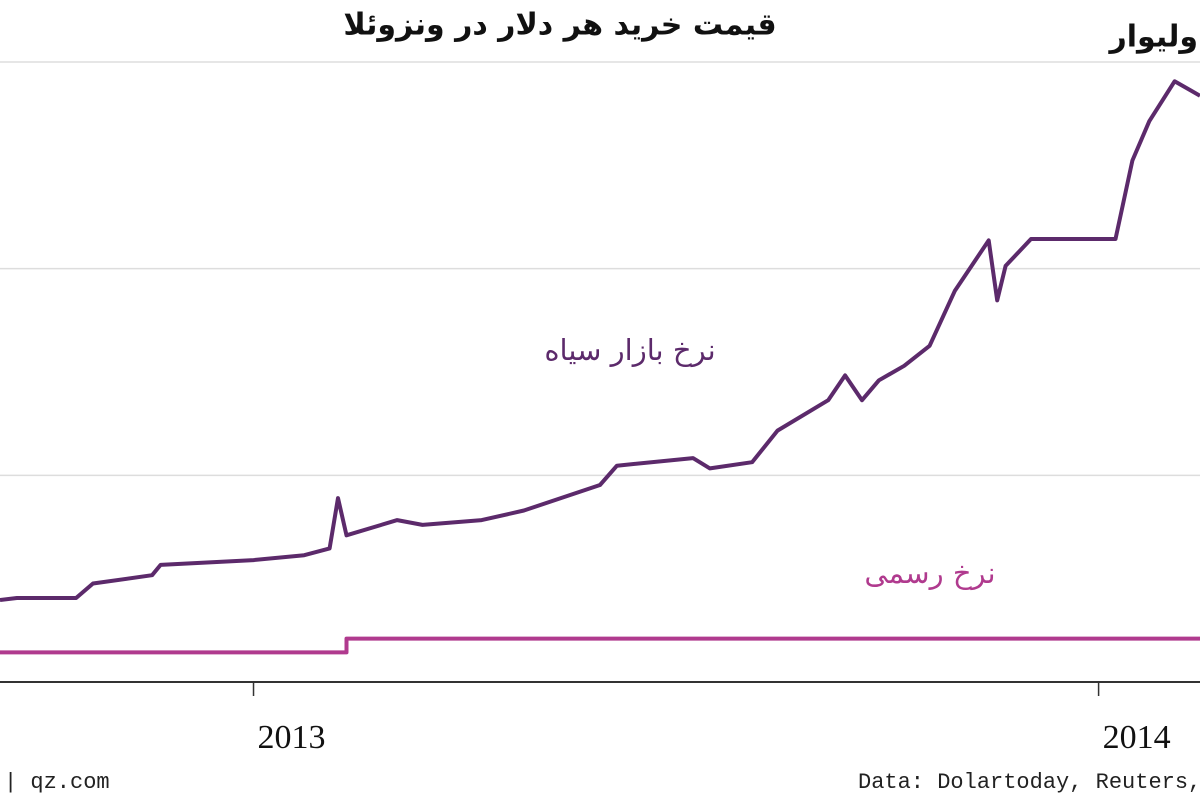 This screenshot has height=800, width=1200. Describe the element at coordinates (1137, 737) in the screenshot. I see `x-tick-label: 2014` at that location.